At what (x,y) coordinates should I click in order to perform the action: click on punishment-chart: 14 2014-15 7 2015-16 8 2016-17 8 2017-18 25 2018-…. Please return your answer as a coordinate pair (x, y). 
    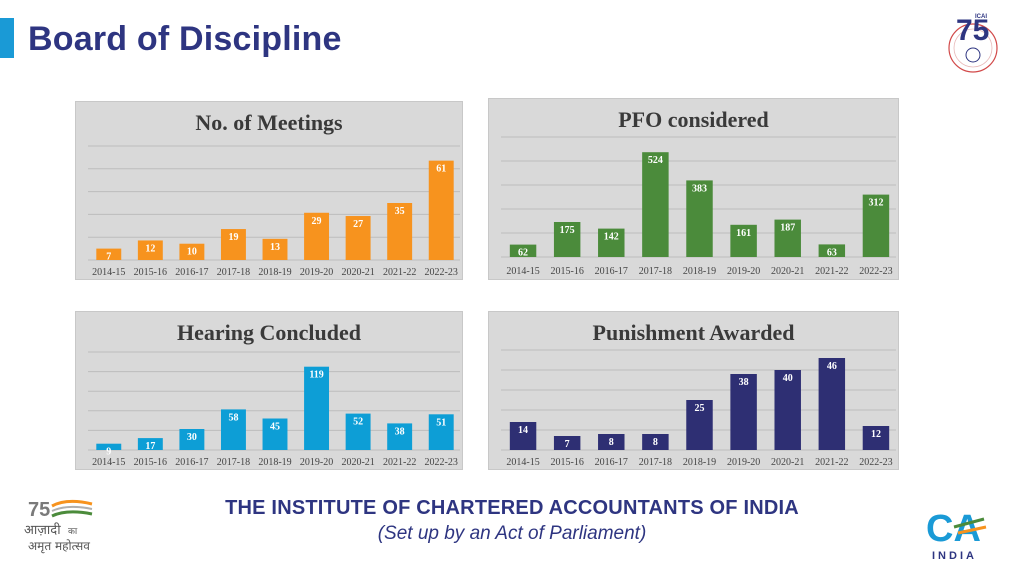
    Looking at the image, I should click on (698, 408).